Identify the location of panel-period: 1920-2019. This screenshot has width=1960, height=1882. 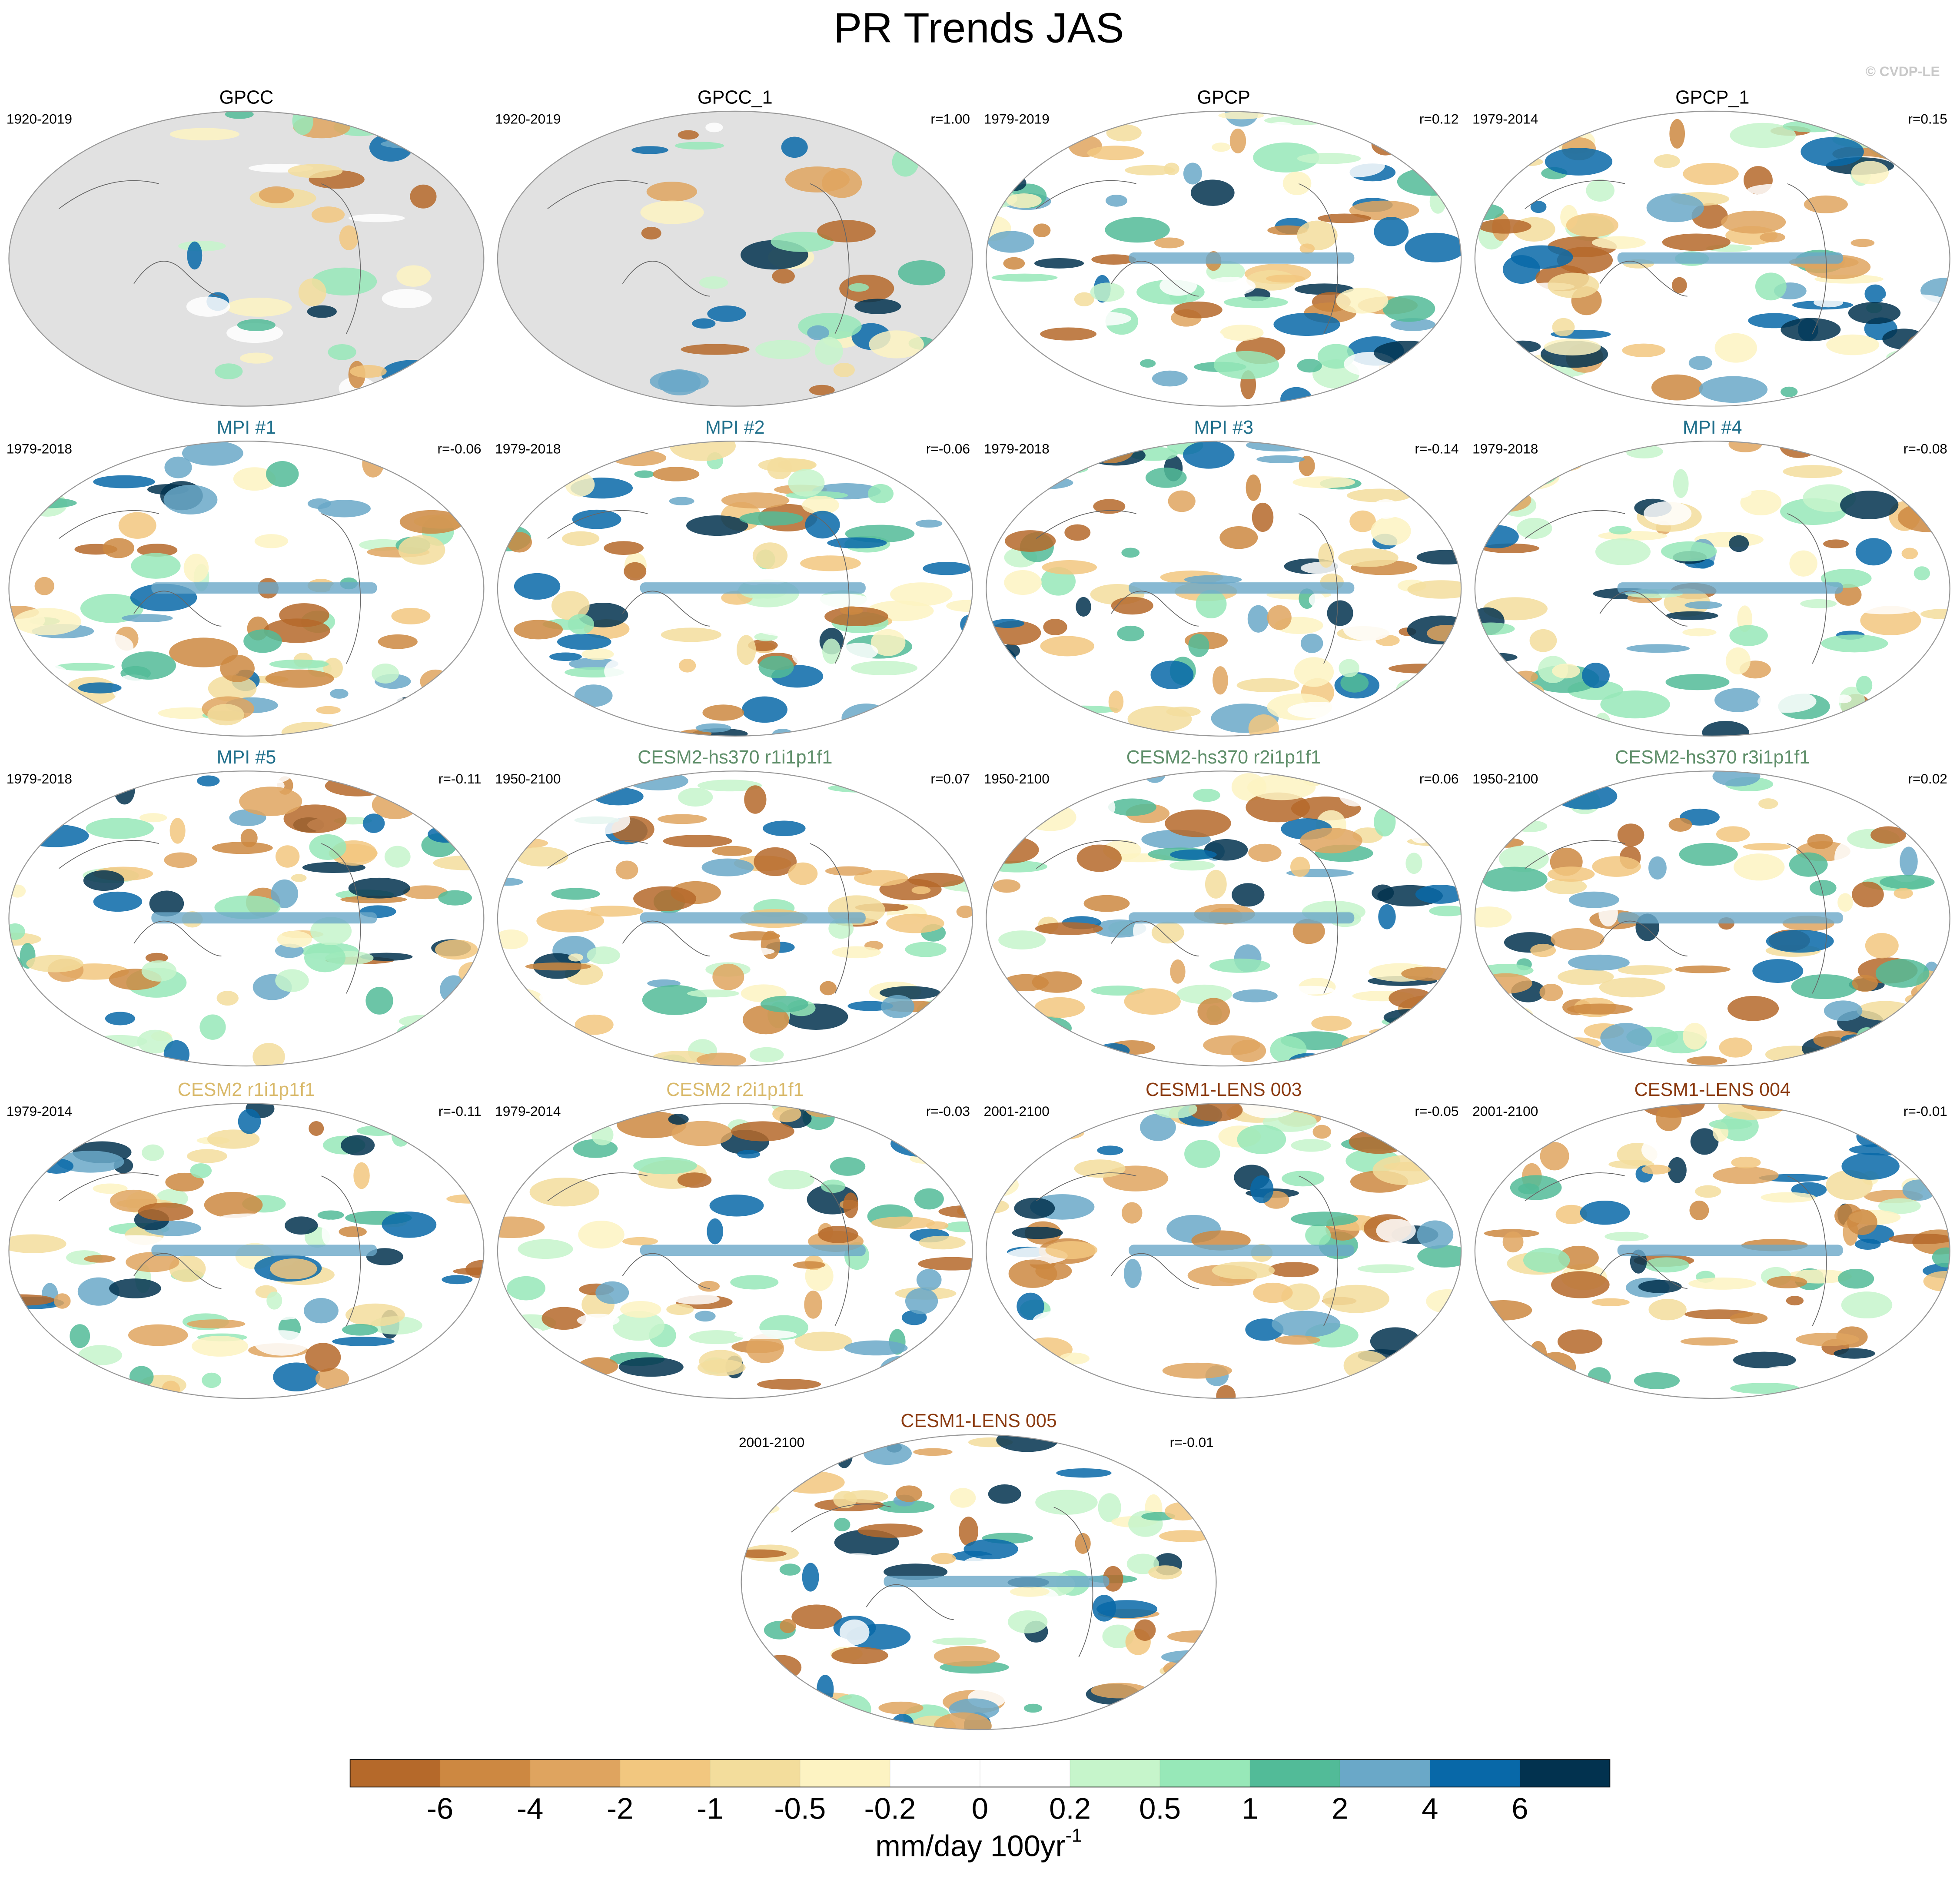
(39, 118).